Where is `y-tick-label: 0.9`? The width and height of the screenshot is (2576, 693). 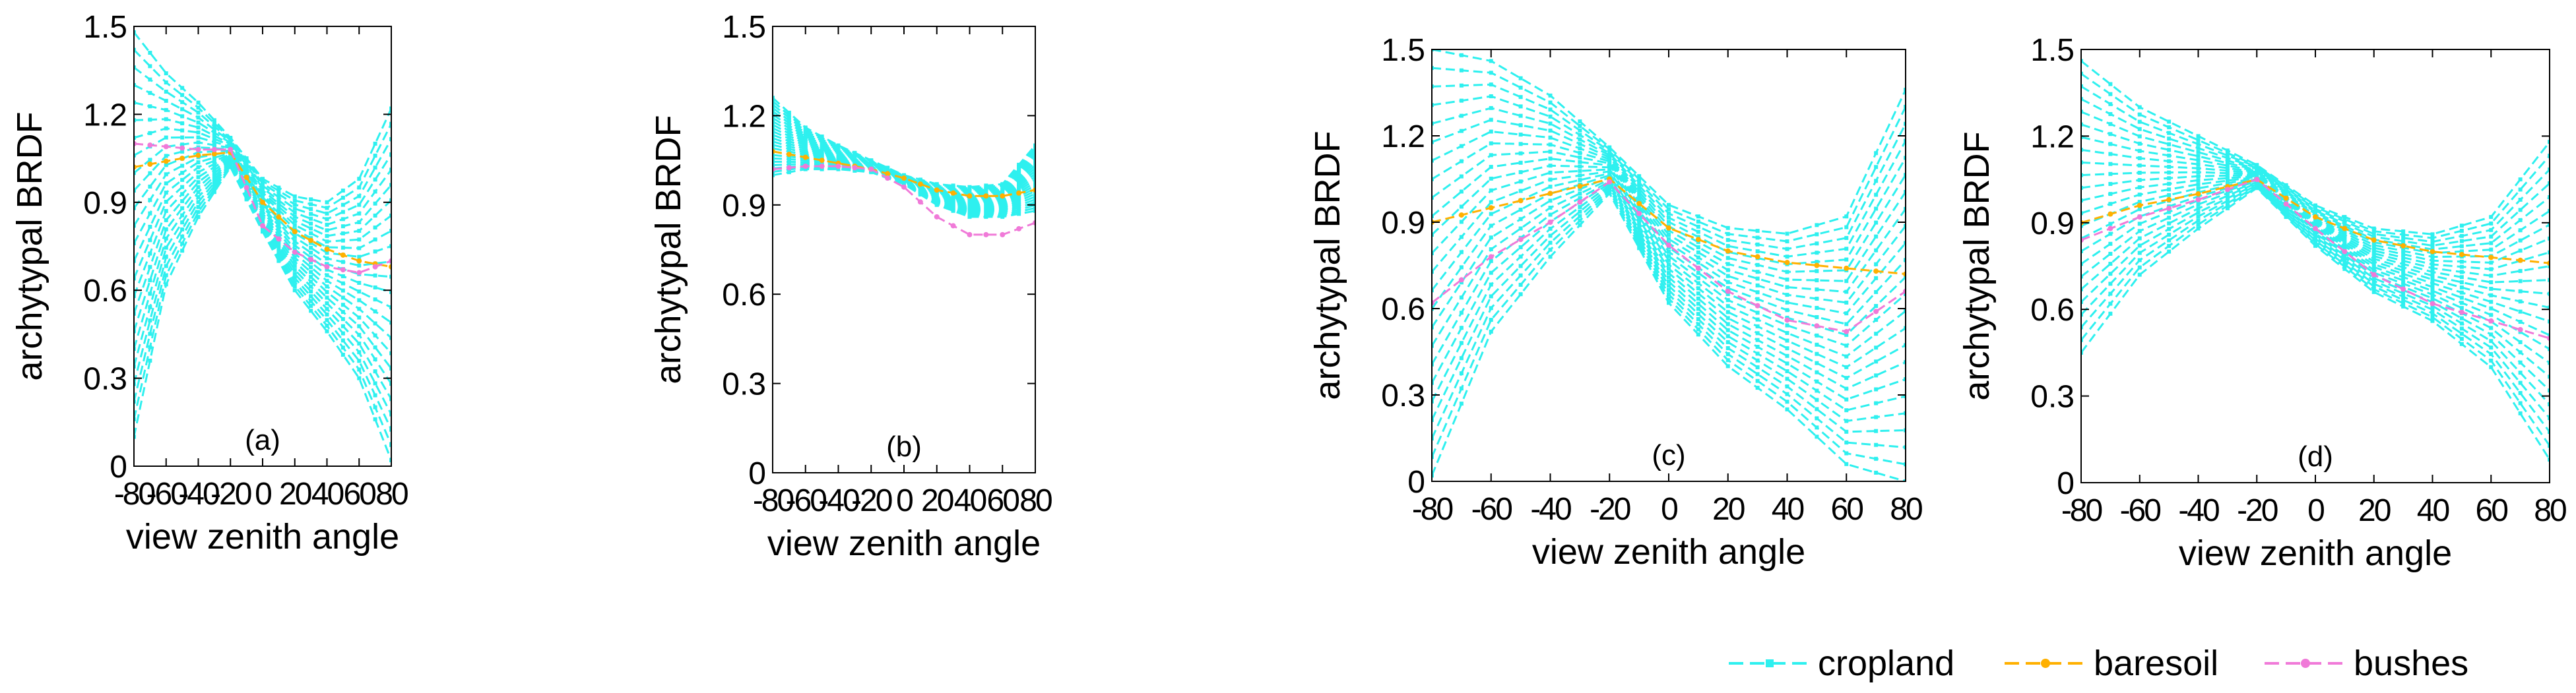
y-tick-label: 0.9 is located at coordinates (2052, 223).